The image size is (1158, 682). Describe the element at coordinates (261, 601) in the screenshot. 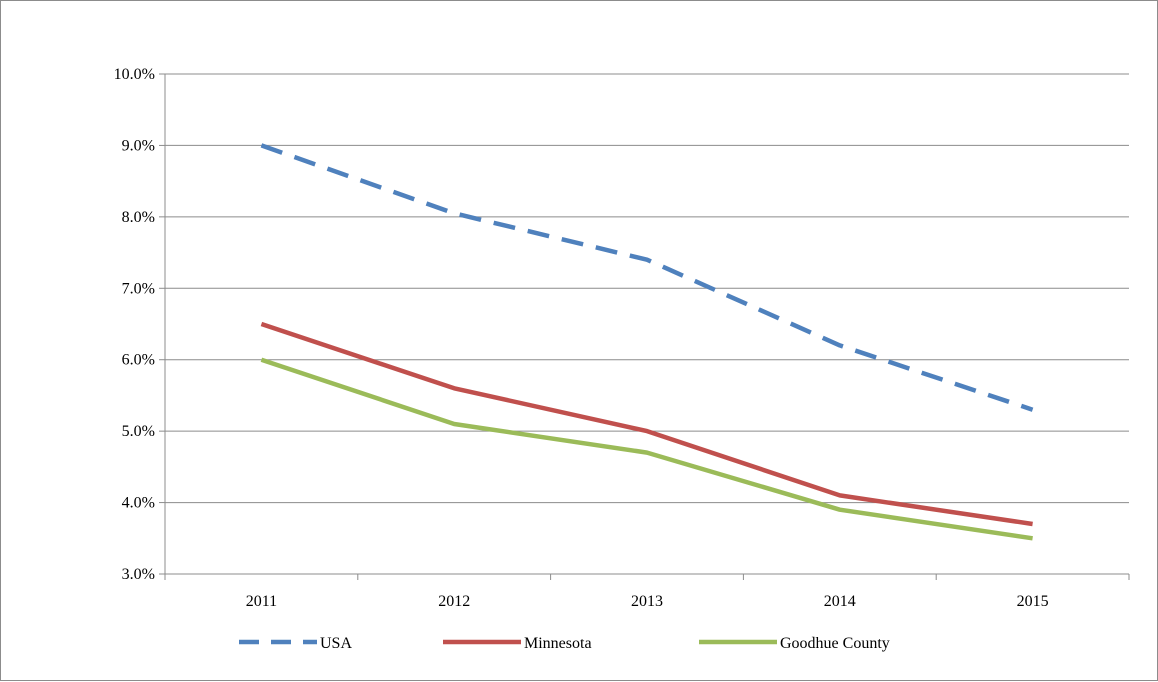

I see `x-tick-label: 2011` at that location.